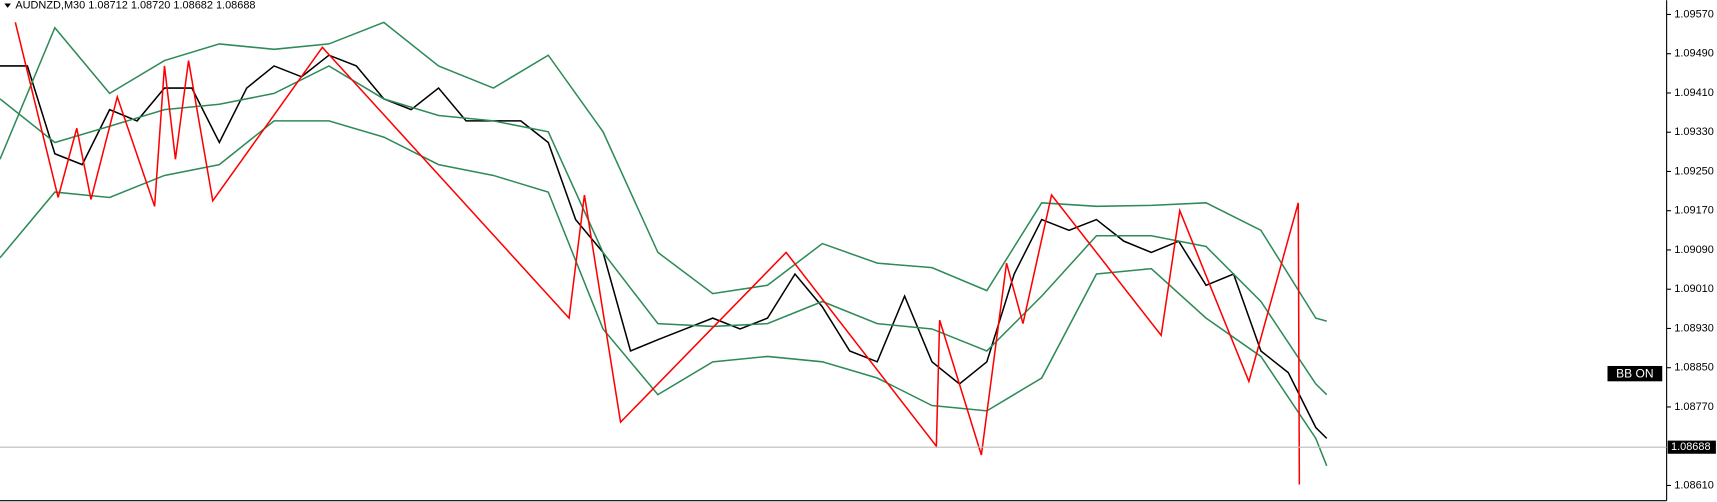  Describe the element at coordinates (1694, 485) in the screenshot. I see `y-tick-label: 1.08610` at that location.